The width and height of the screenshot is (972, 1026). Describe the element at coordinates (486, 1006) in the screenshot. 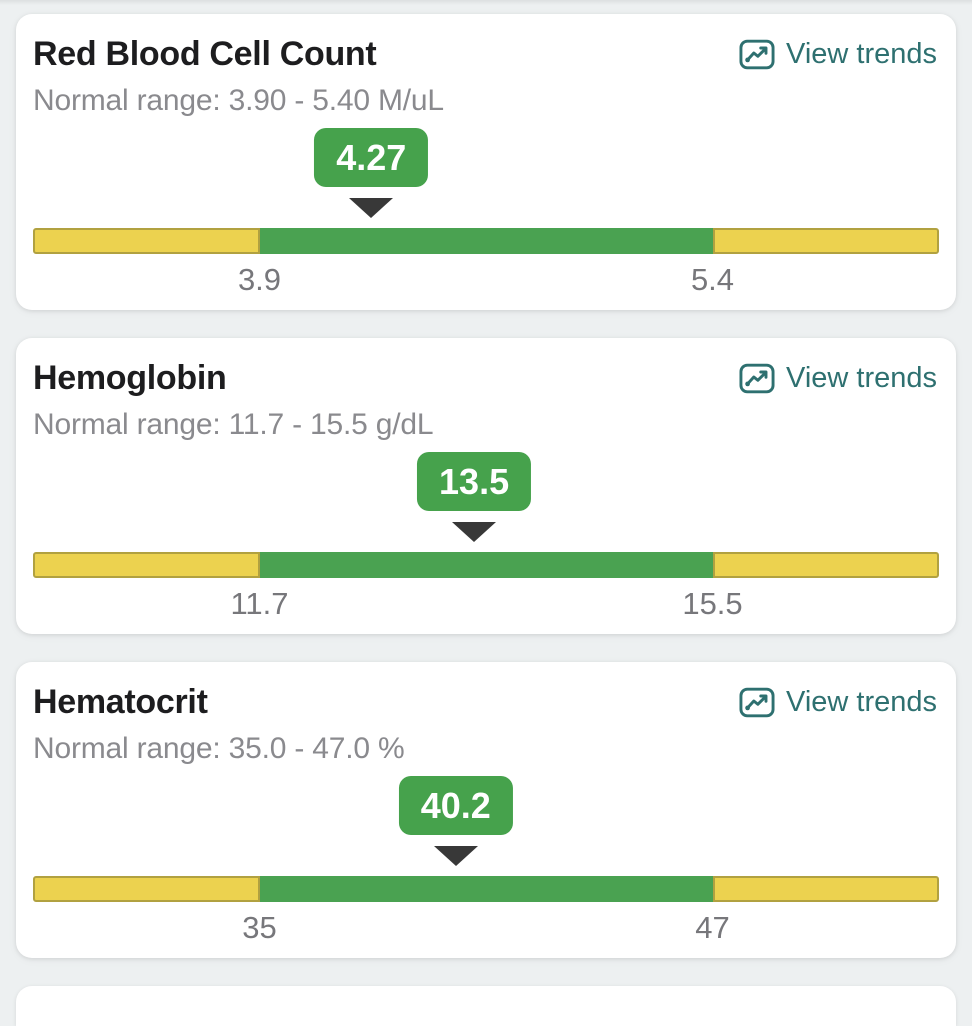

I see `next-card-partial` at that location.